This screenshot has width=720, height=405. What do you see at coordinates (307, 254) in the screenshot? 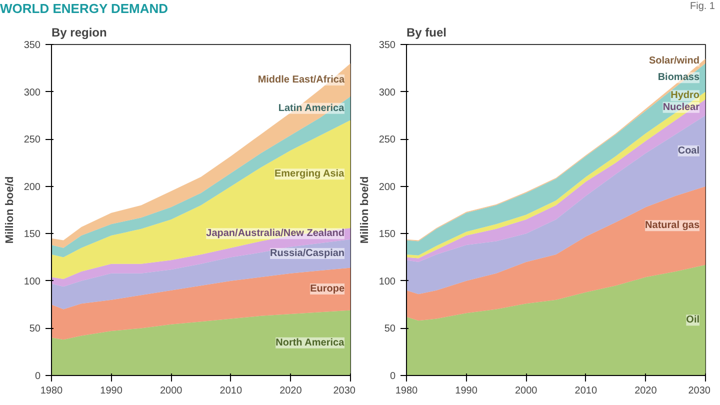
I see `series-label: Russia/Caspian` at bounding box center [307, 254].